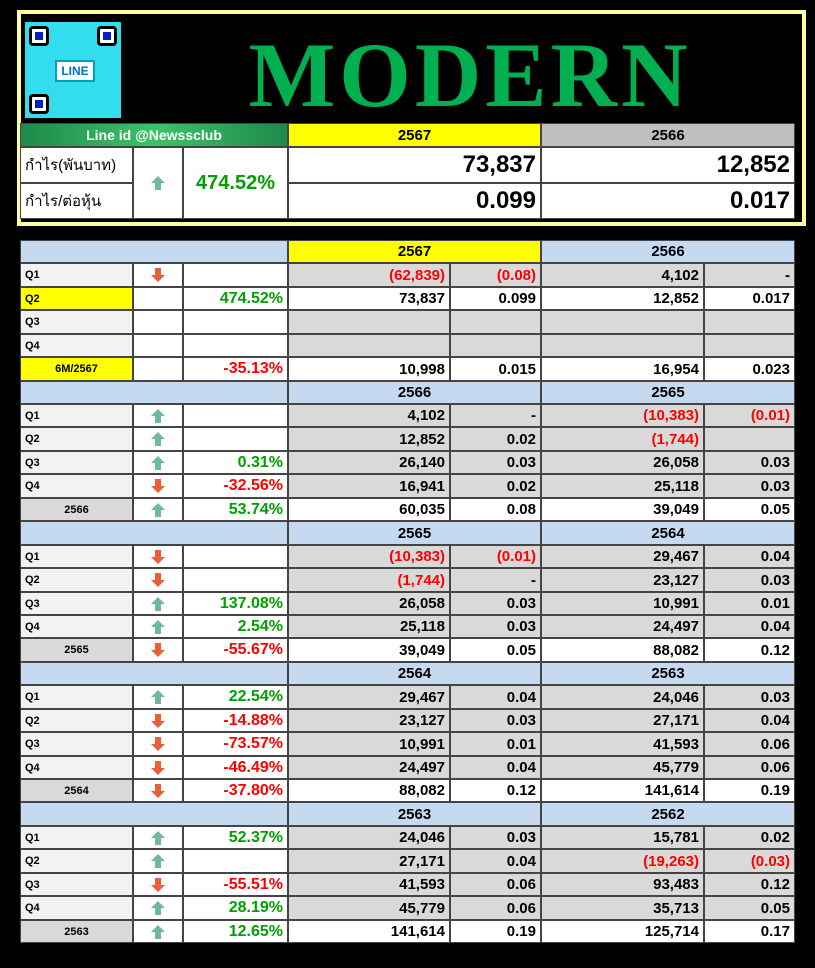 The image size is (815, 968). What do you see at coordinates (749, 931) in the screenshot?
I see `eps-value: 0.17` at bounding box center [749, 931].